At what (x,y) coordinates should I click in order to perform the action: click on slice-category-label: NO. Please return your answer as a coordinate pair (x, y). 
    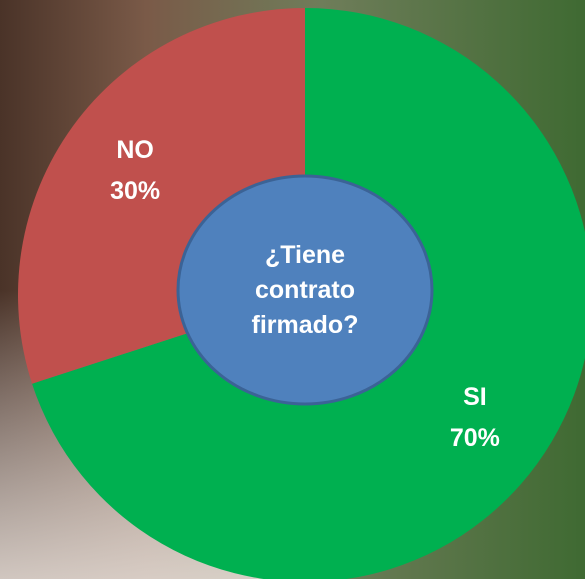
    Looking at the image, I should click on (135, 150).